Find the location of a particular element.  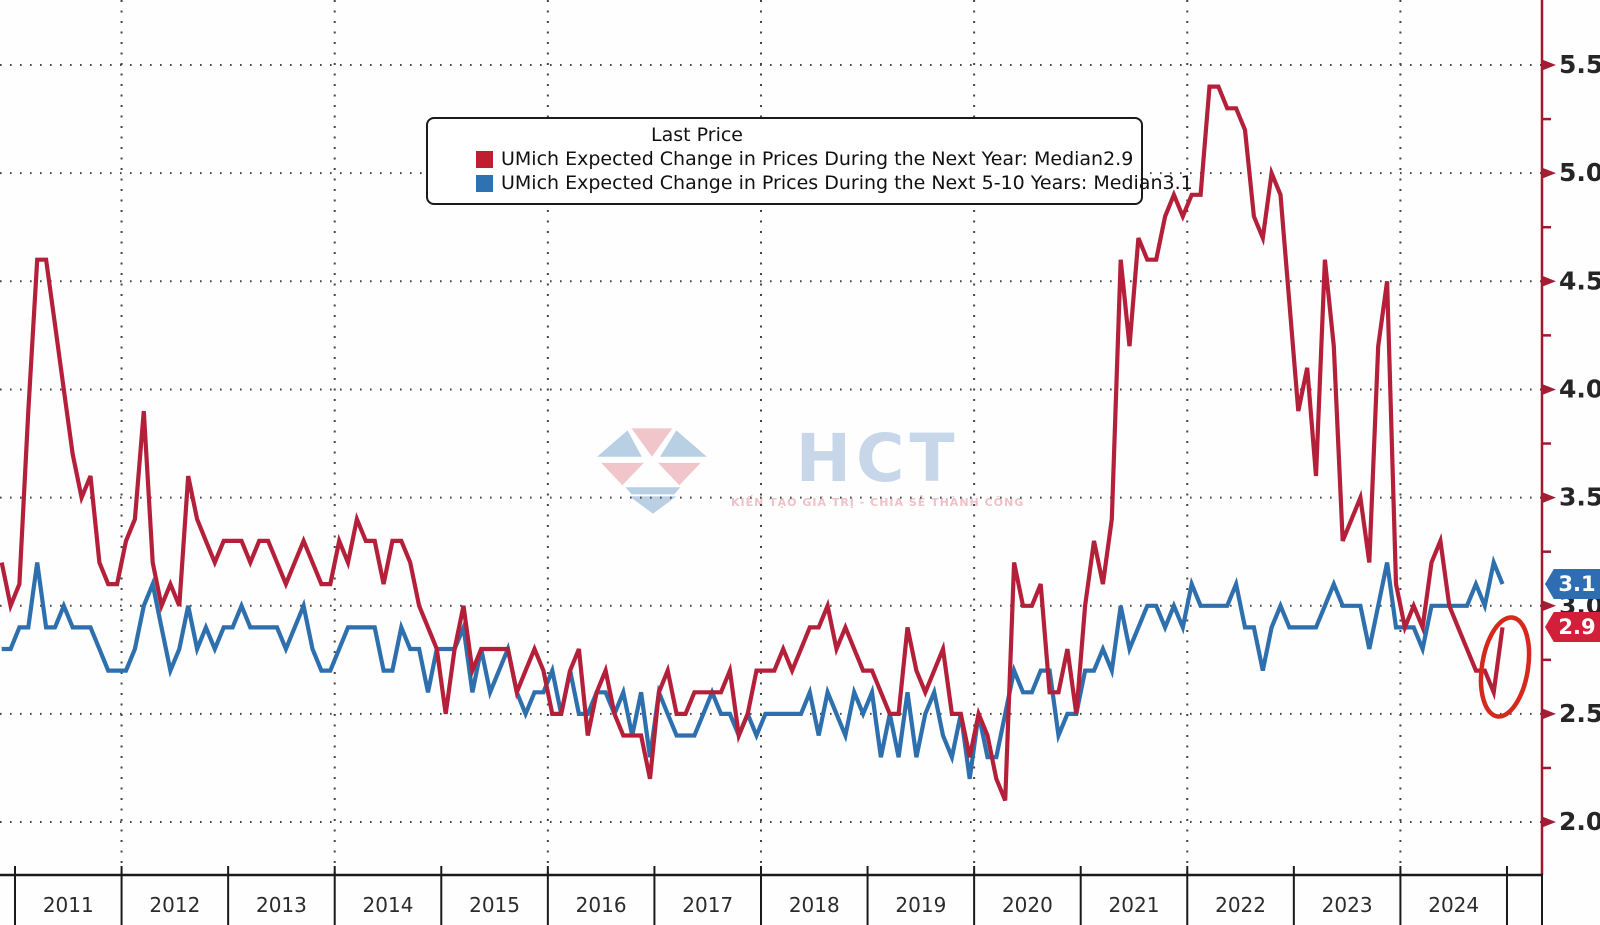

blue-series-swatch-icon is located at coordinates (484, 183).